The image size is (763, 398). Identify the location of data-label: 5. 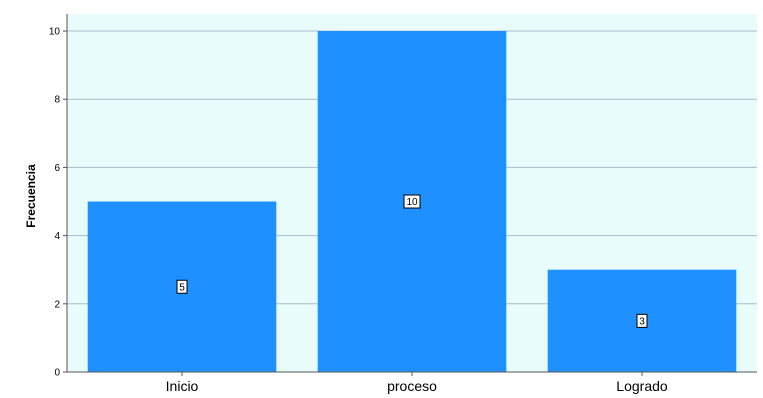
(182, 287).